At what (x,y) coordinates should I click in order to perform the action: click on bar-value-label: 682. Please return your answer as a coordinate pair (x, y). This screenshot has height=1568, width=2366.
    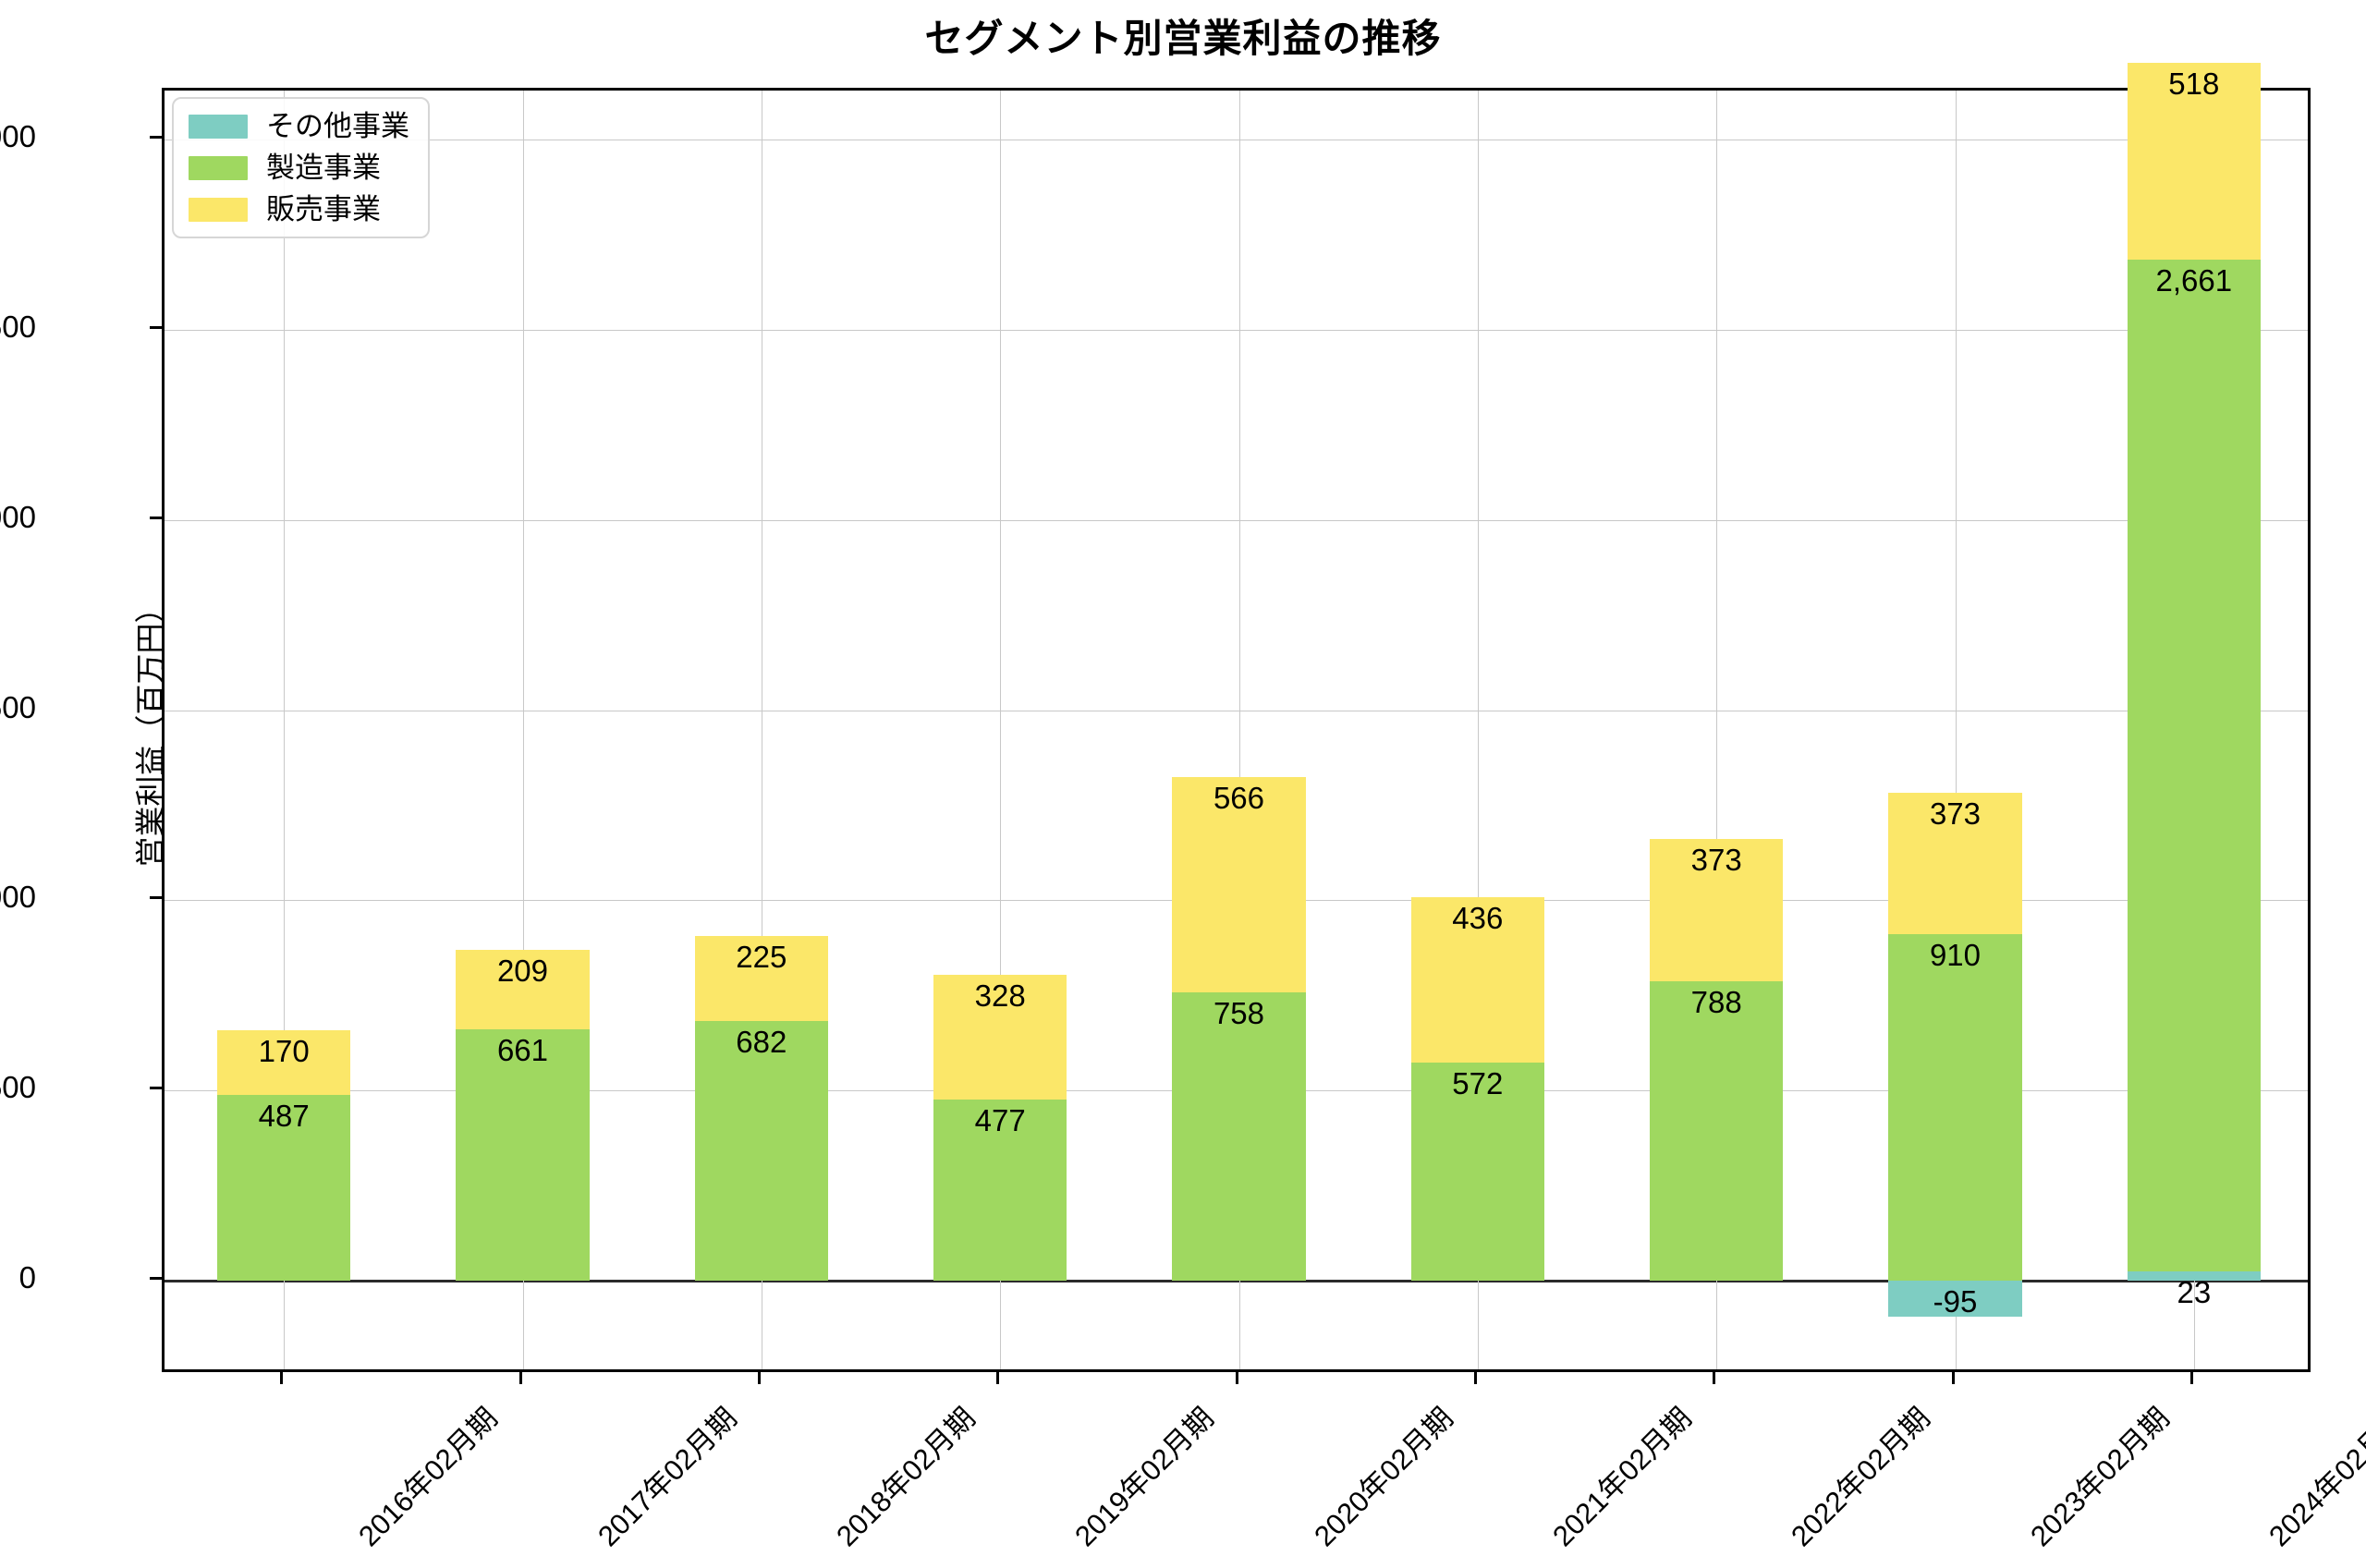
    Looking at the image, I should click on (761, 1042).